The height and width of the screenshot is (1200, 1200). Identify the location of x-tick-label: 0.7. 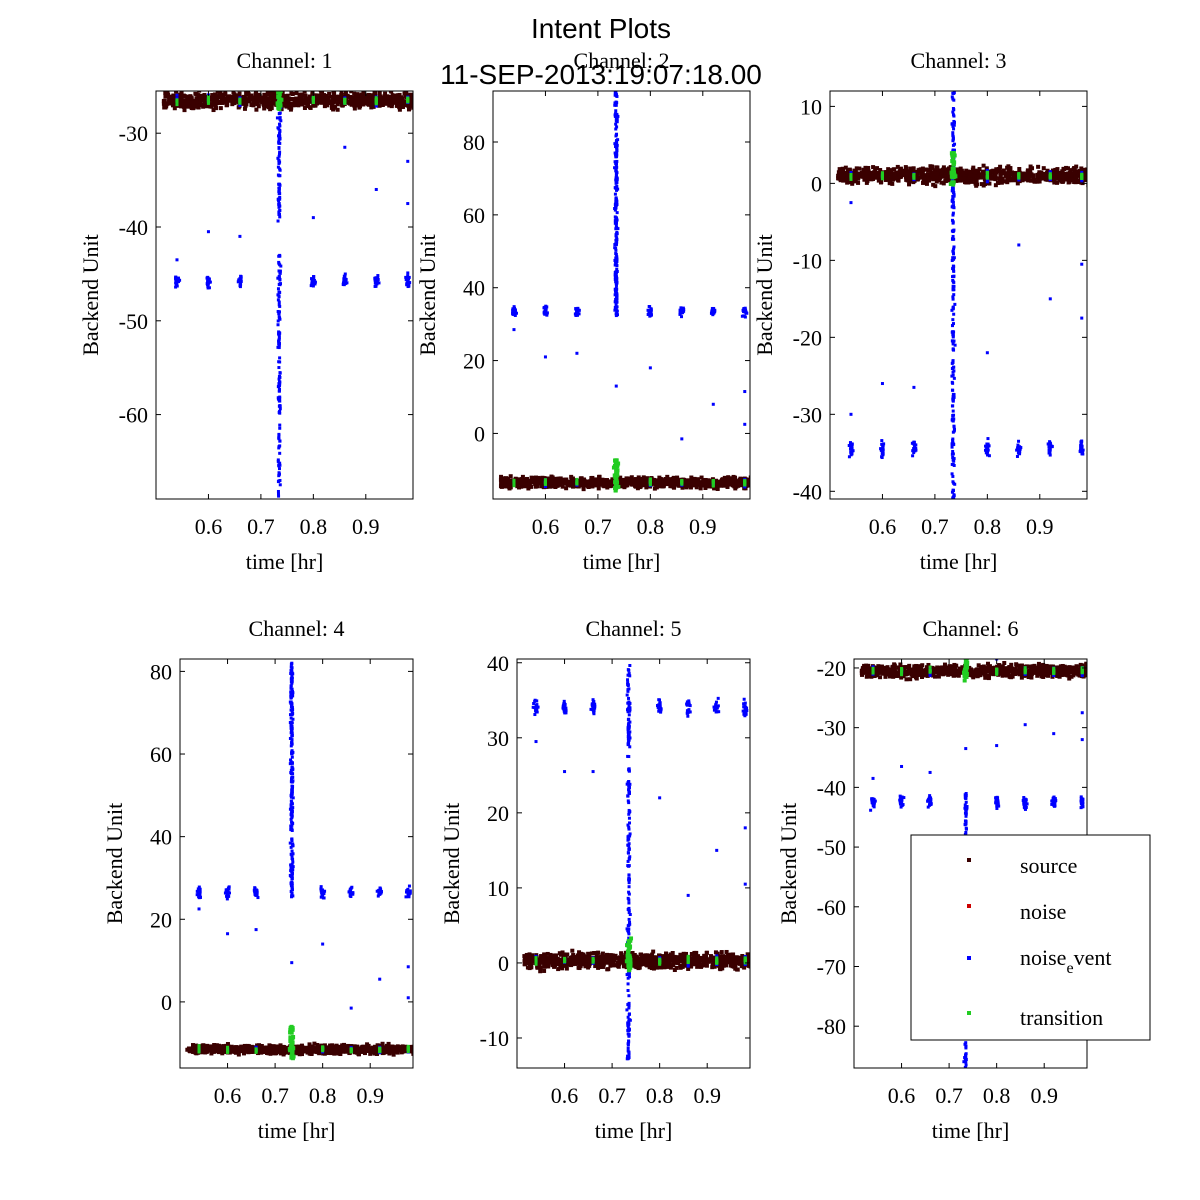
(598, 526).